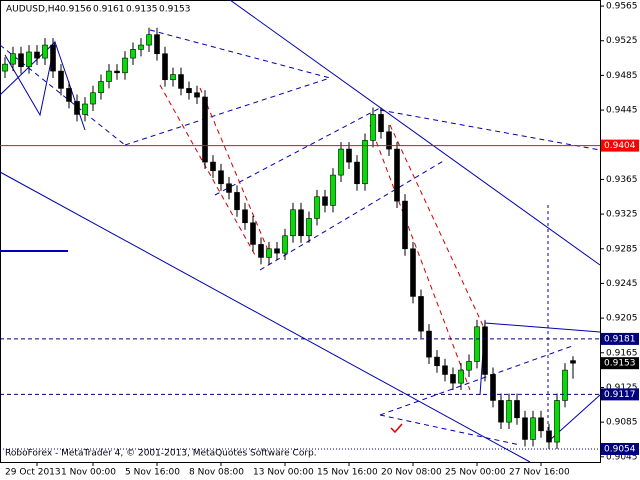 Image resolution: width=640 pixels, height=480 pixels. What do you see at coordinates (283, 473) in the screenshot?
I see `x-tick-label: 13 Nov 00:00` at bounding box center [283, 473].